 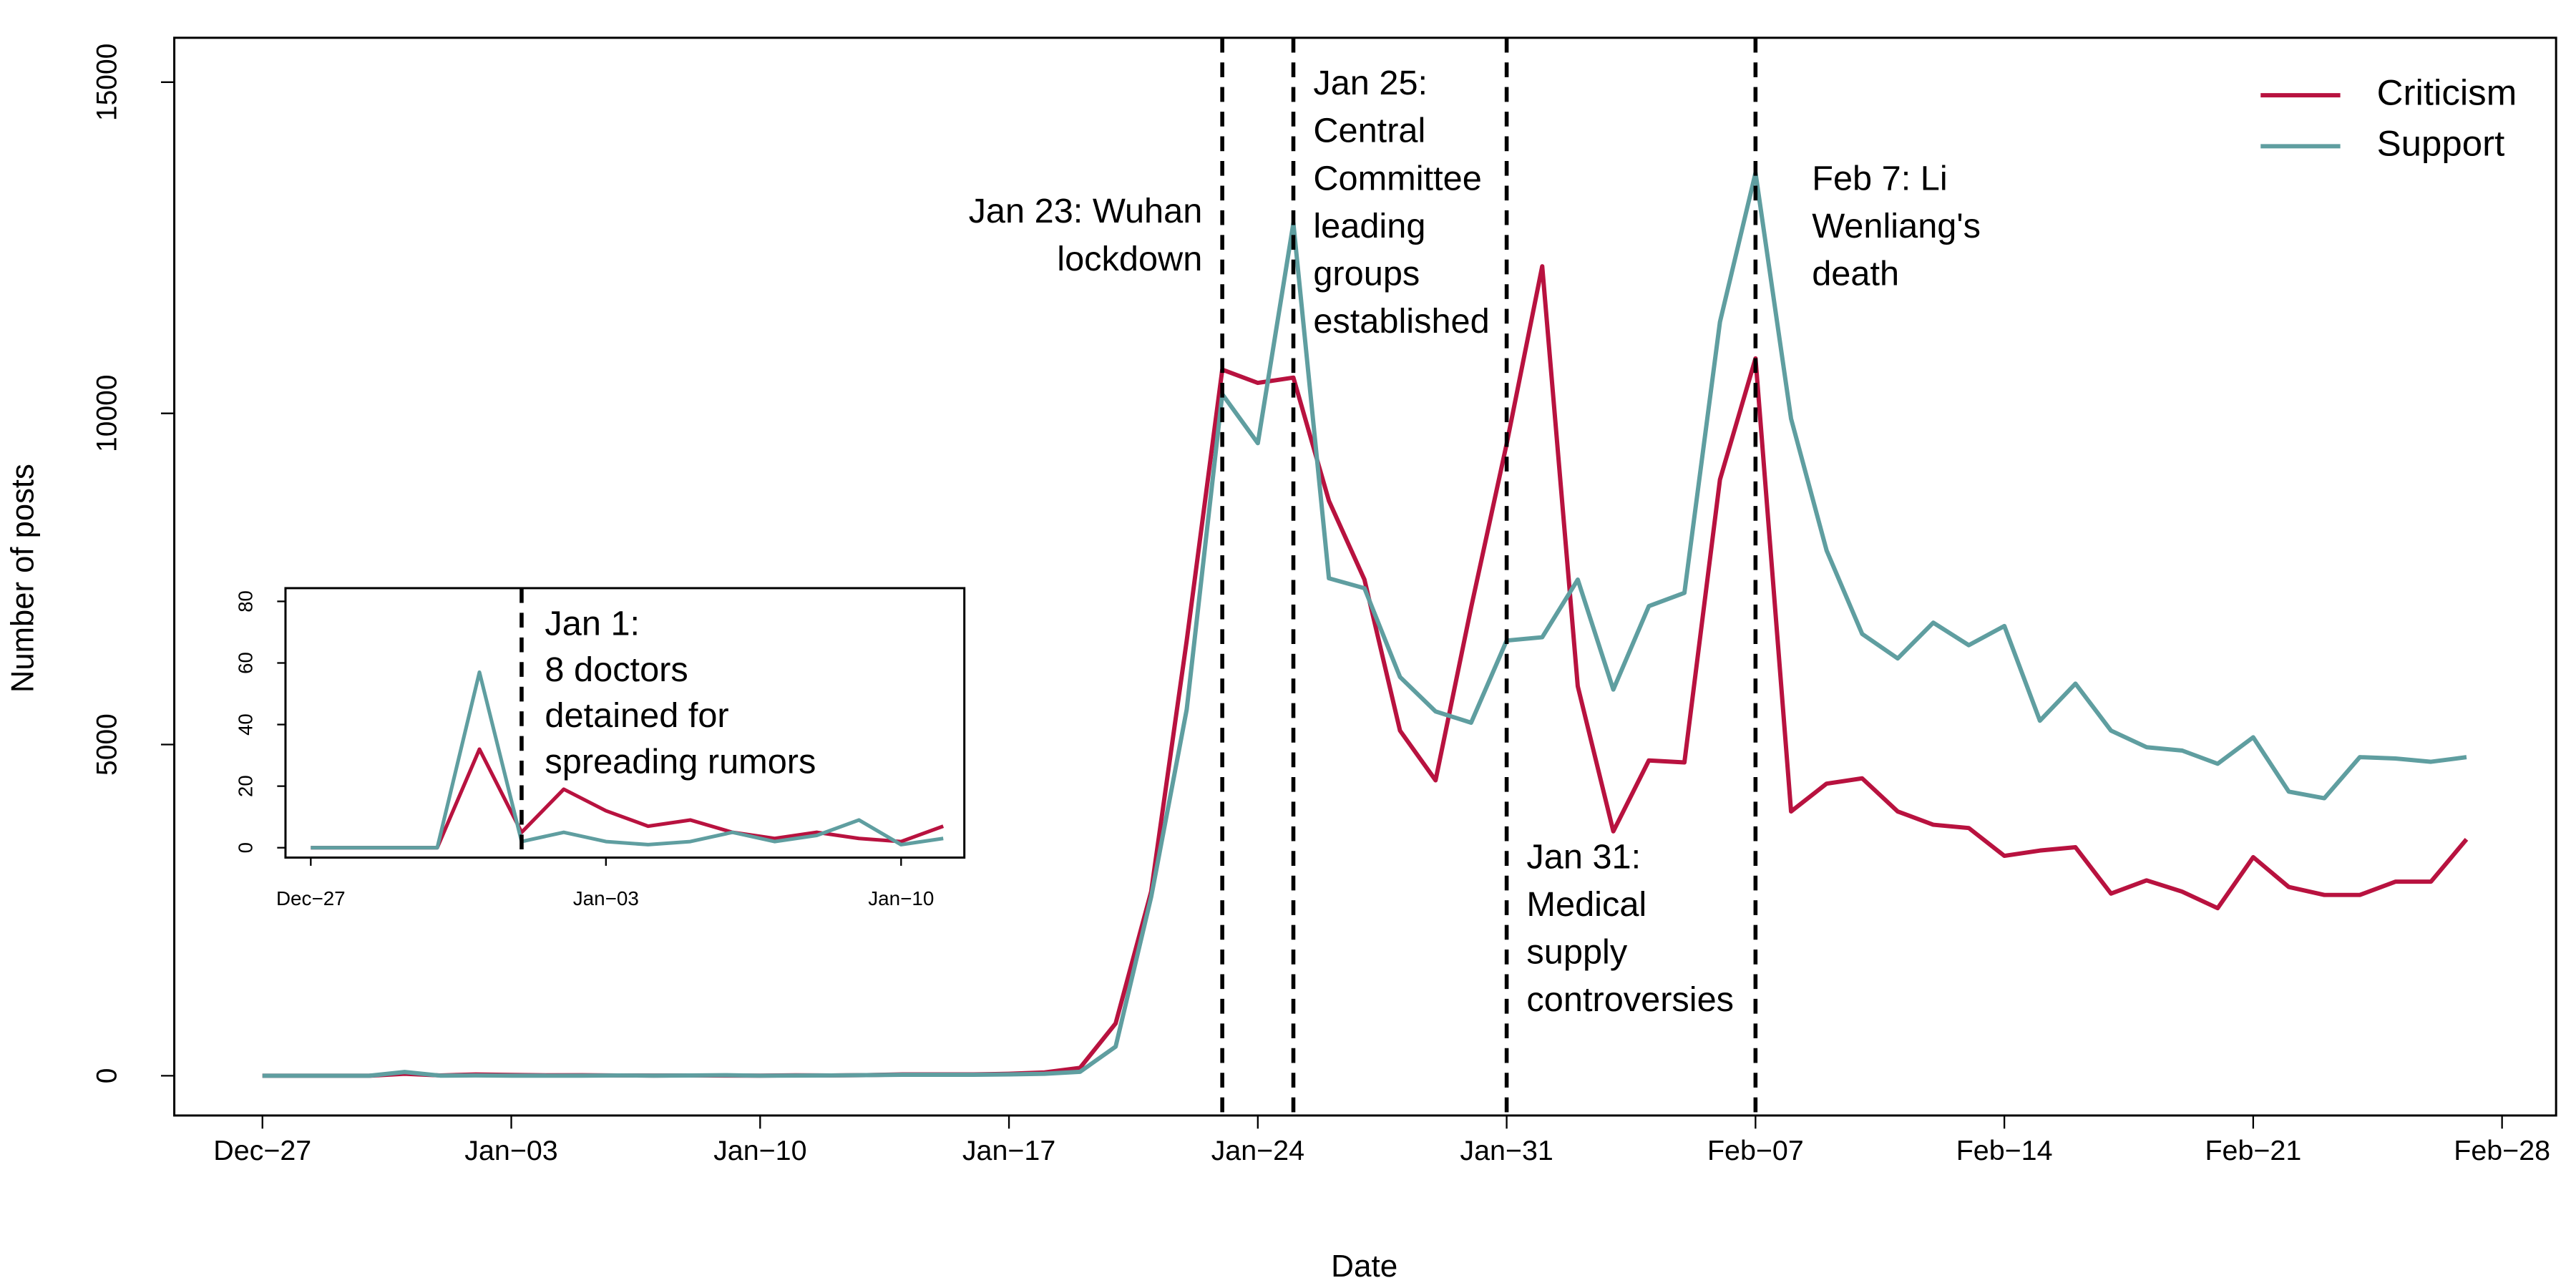 What do you see at coordinates (2004, 1150) in the screenshot?
I see `x-tick-label: Feb−14` at bounding box center [2004, 1150].